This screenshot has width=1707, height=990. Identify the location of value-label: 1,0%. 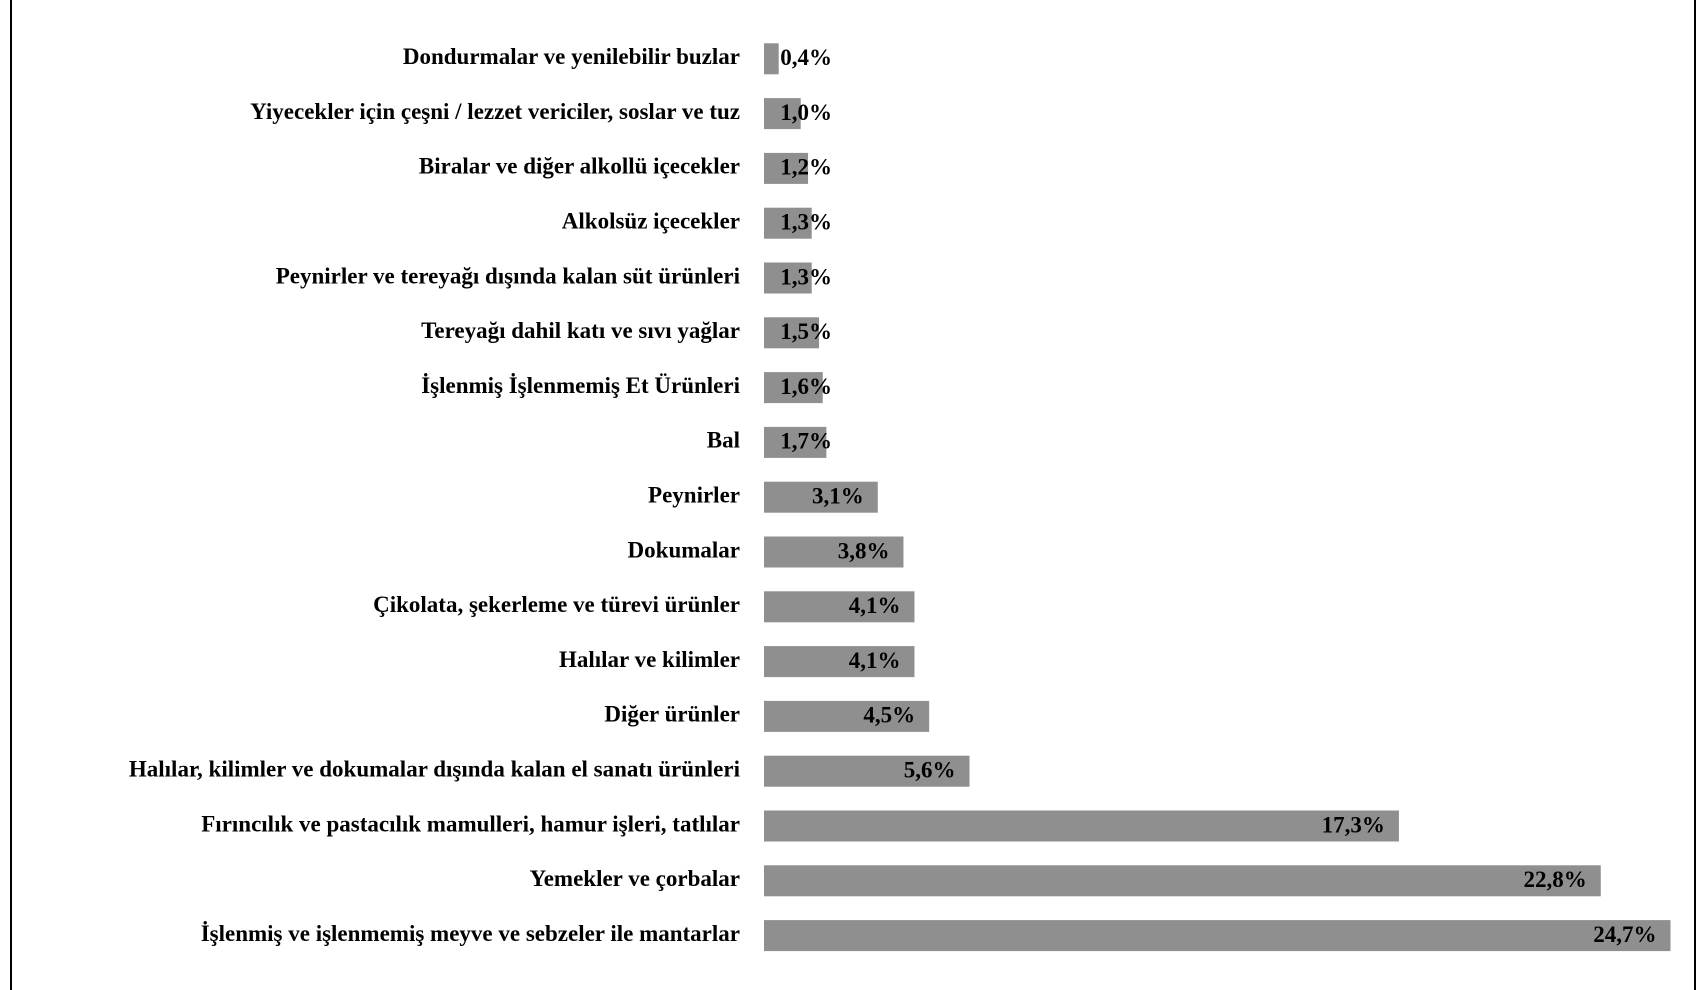
(806, 112).